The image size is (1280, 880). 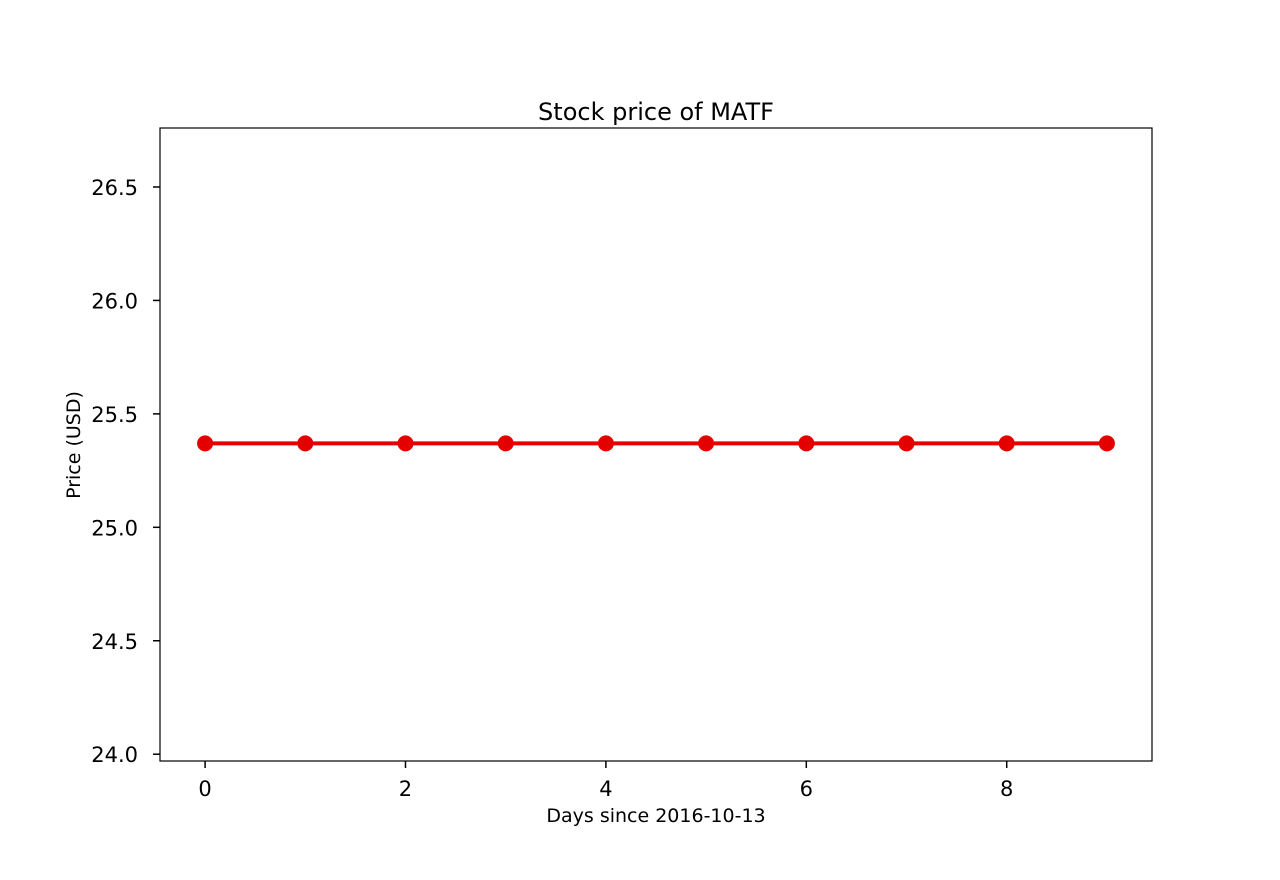 What do you see at coordinates (204, 789) in the screenshot?
I see `x-tick-label: 0` at bounding box center [204, 789].